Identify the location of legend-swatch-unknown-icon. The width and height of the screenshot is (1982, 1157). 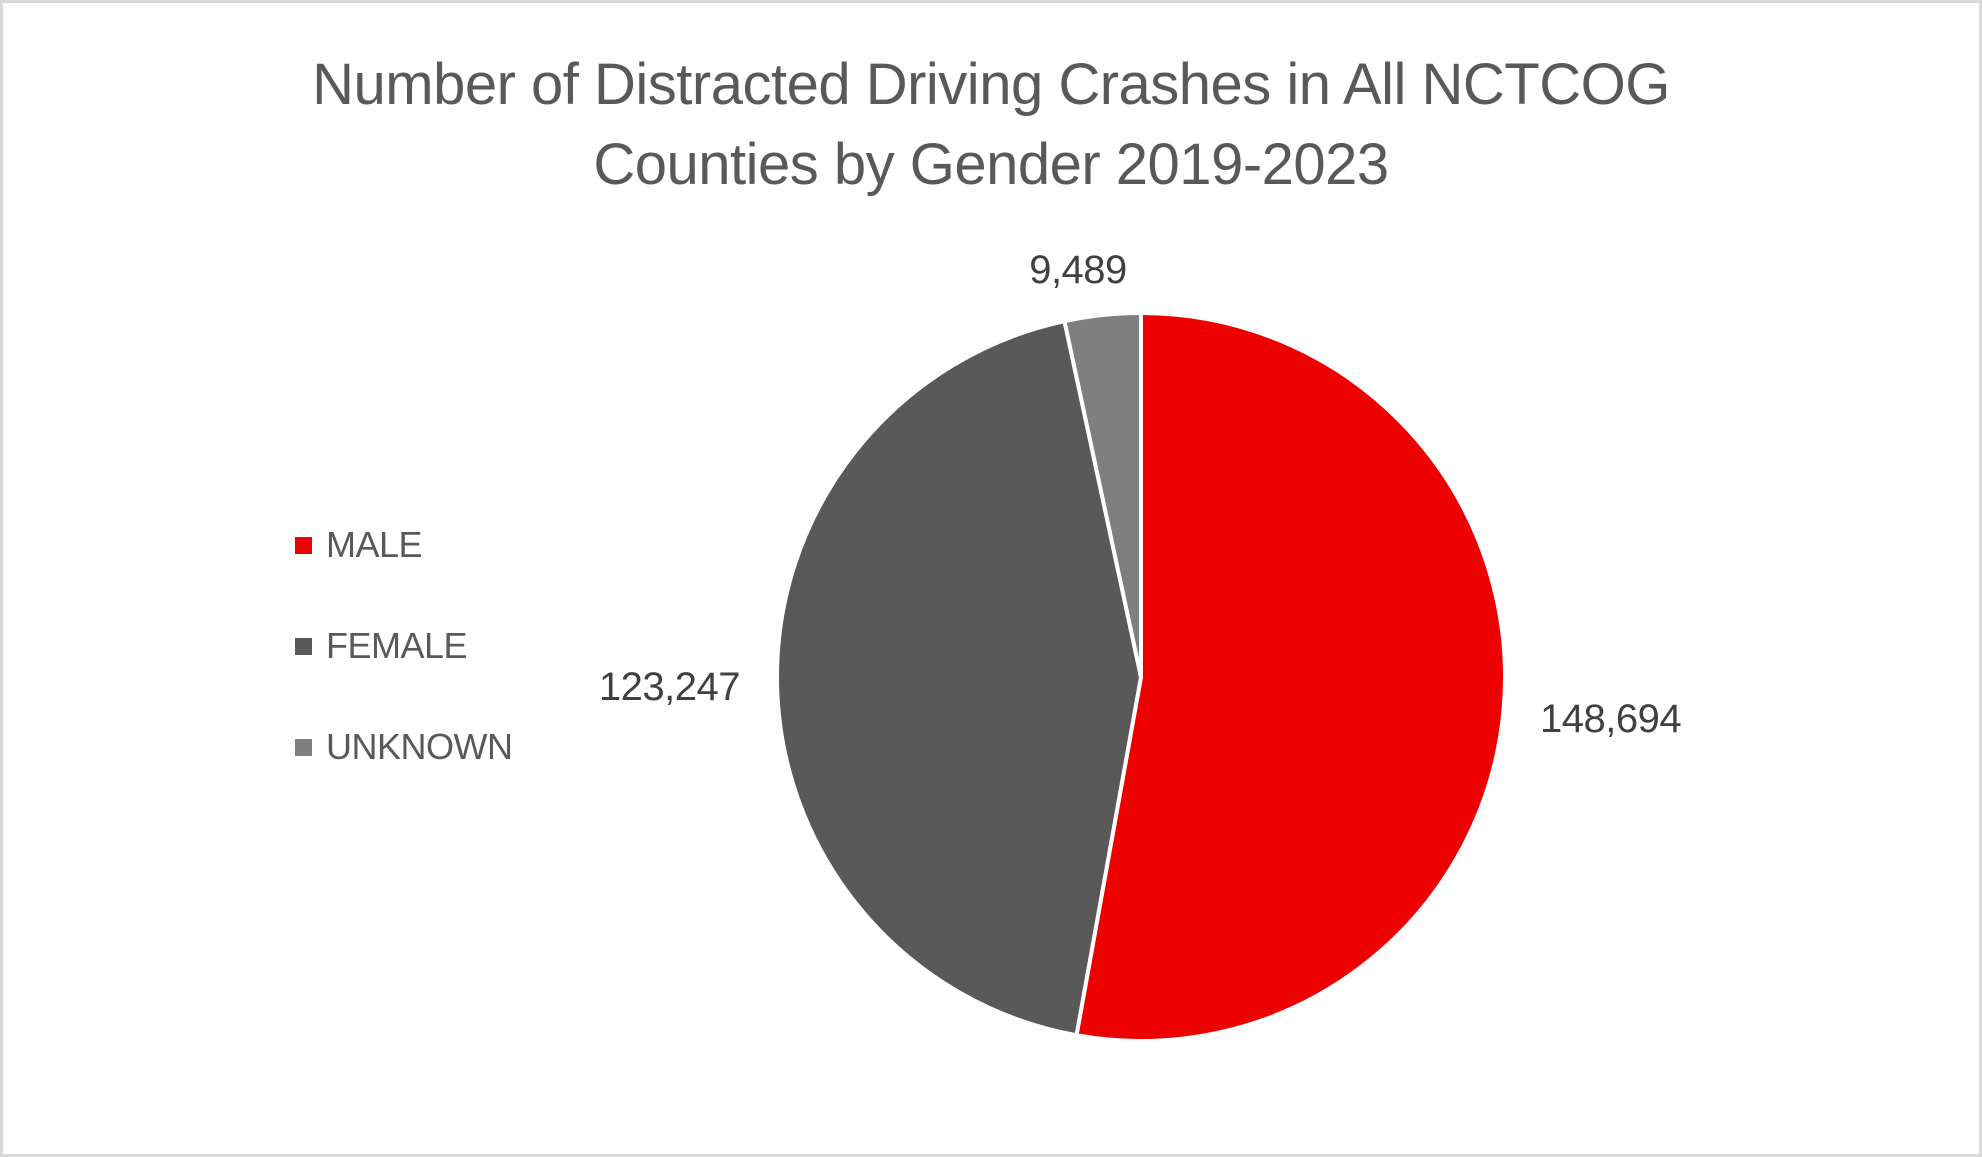
(303, 747).